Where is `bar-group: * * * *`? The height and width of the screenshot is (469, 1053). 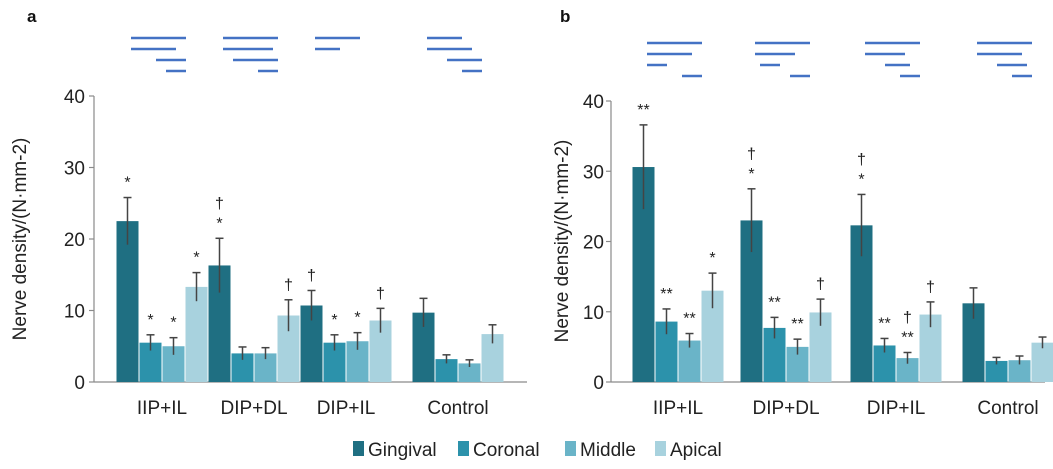
bar-group: * * * * is located at coordinates (162, 278).